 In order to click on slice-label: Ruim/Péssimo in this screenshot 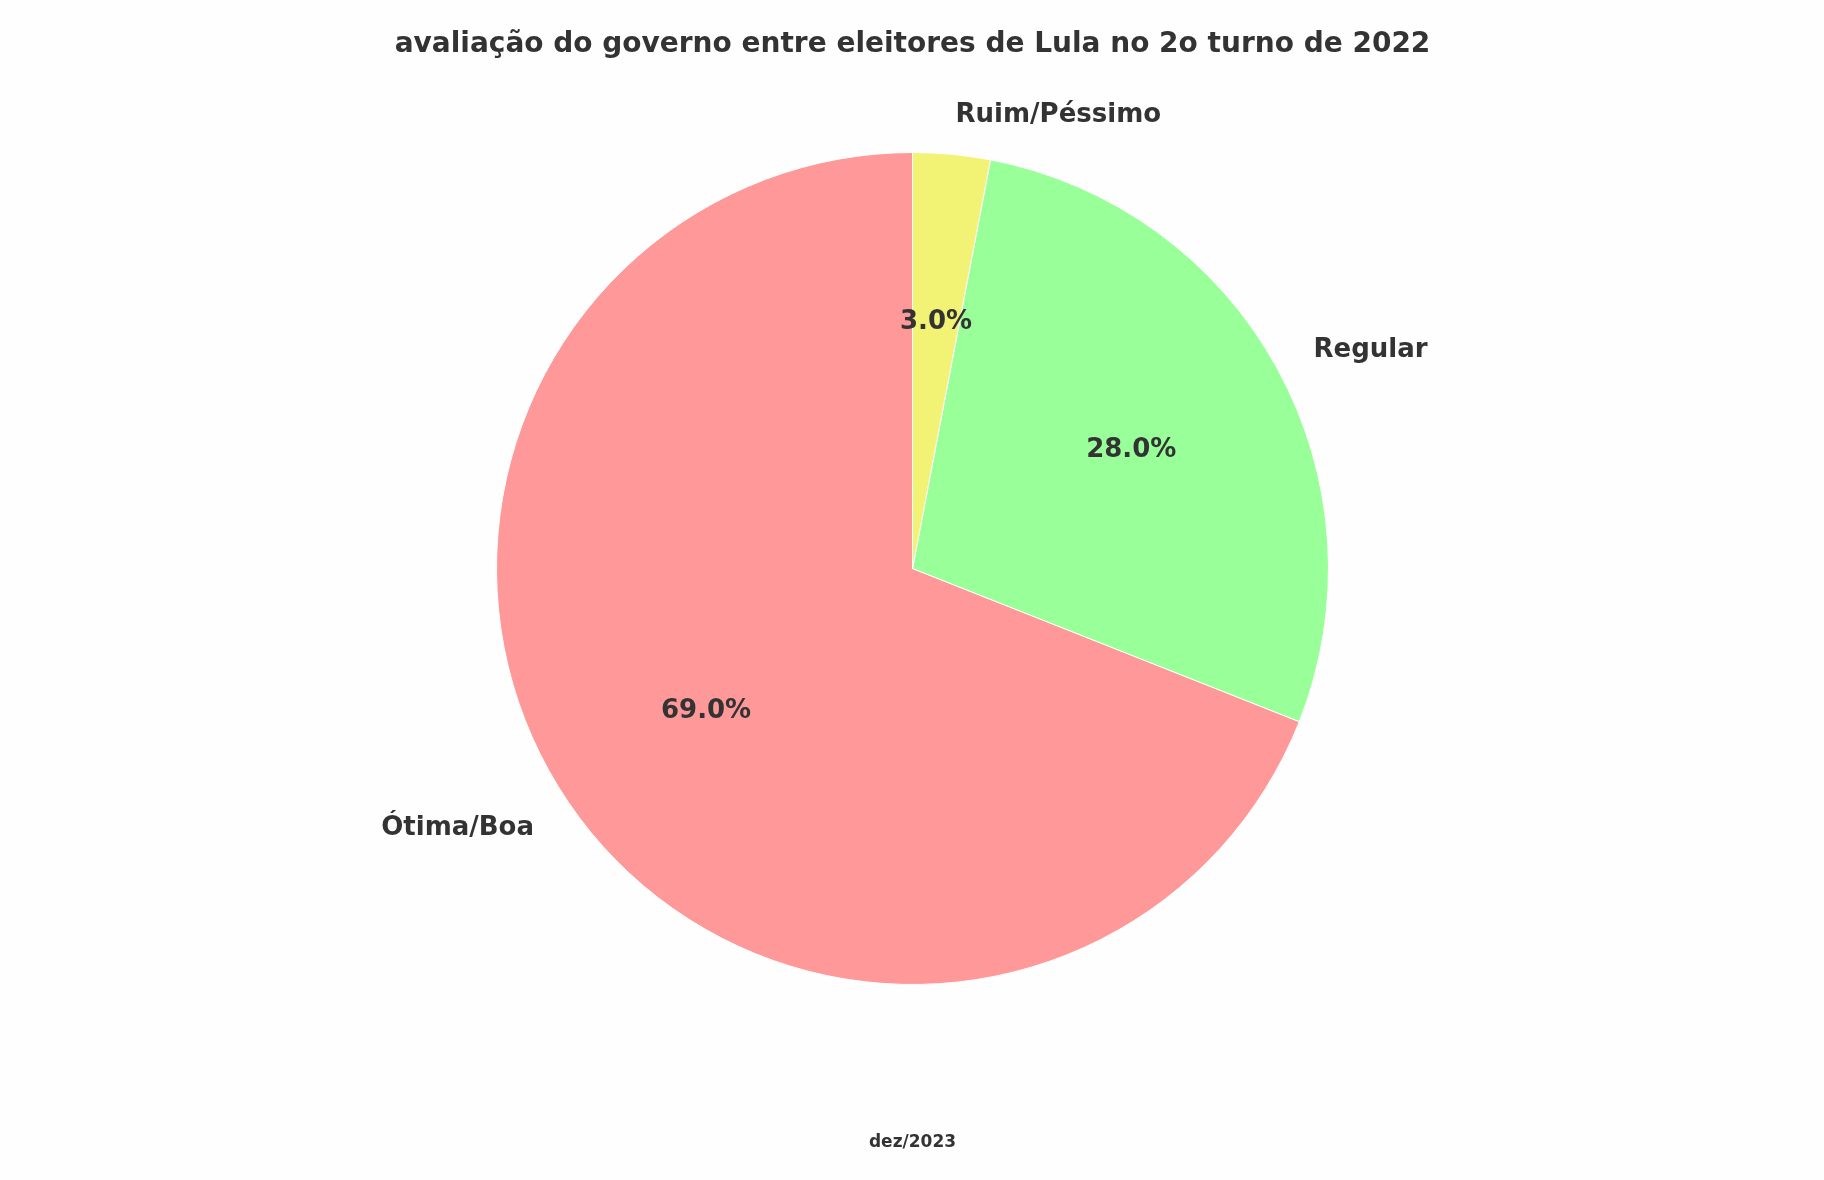, I will do `click(1058, 112)`.